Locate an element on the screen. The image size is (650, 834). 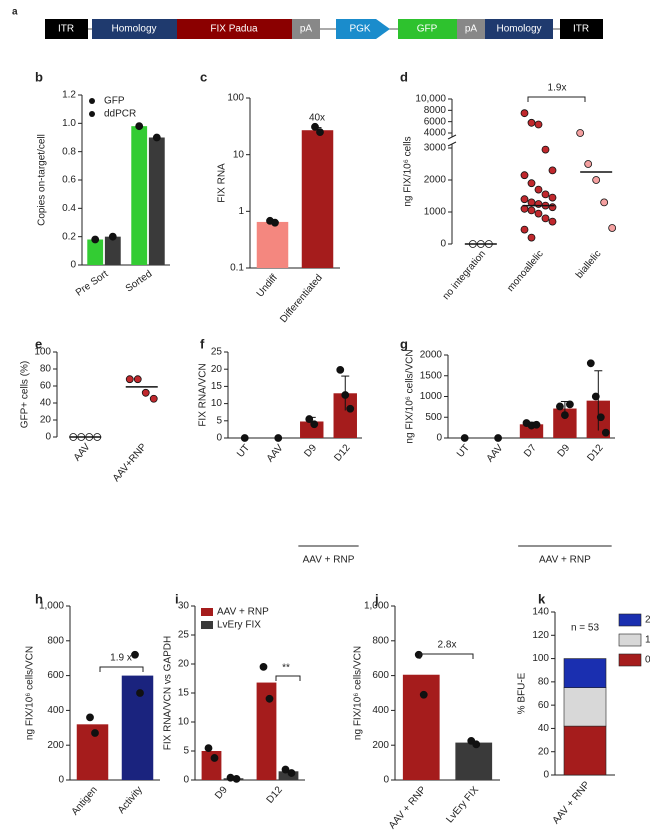
element-label: ITR is located at coordinates (581, 29).